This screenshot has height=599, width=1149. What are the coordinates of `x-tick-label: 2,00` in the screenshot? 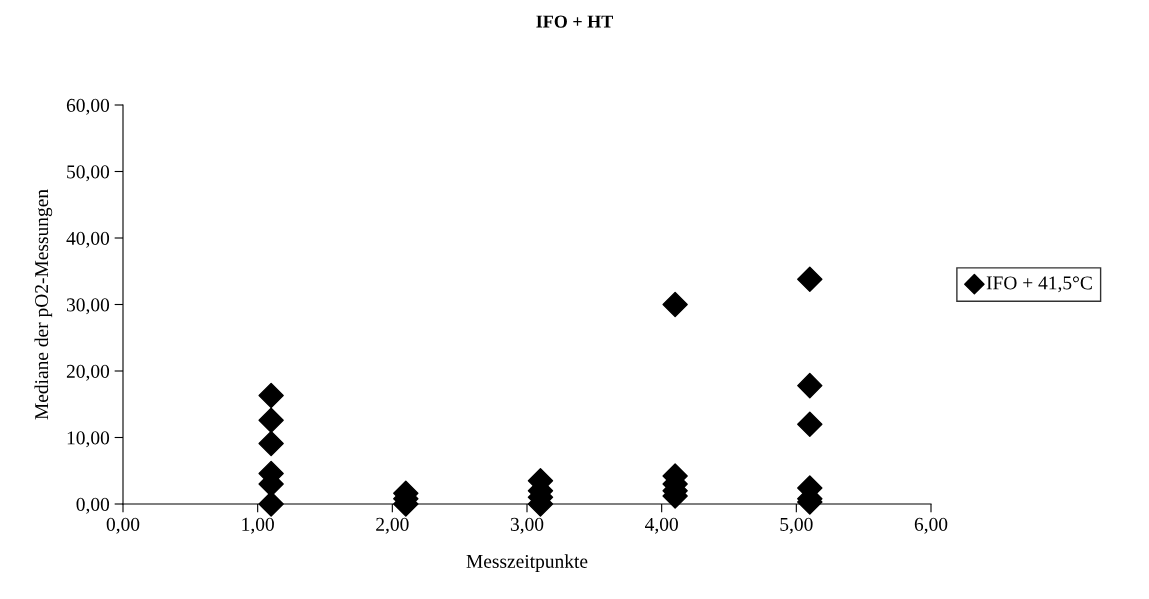 It's located at (392, 525).